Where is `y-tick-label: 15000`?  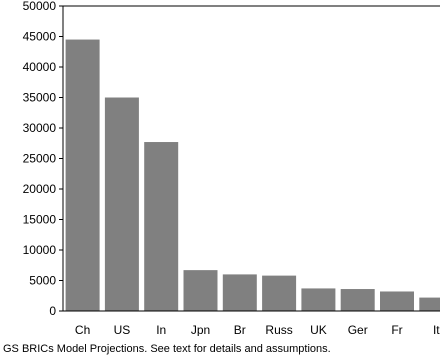 y-tick-label: 15000 is located at coordinates (40, 220).